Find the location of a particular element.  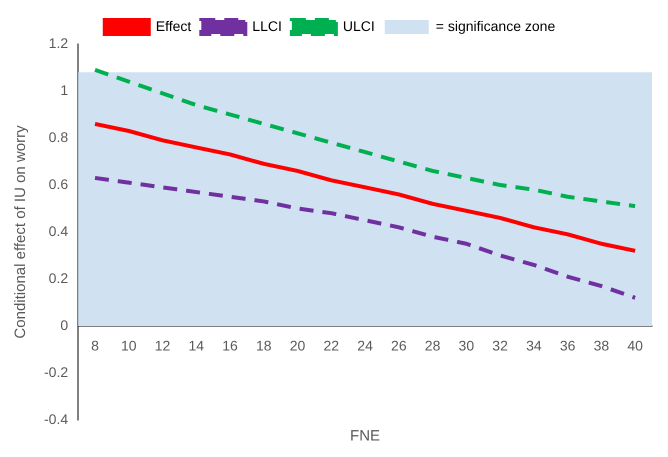

legend-label: LLCI is located at coordinates (267, 26).